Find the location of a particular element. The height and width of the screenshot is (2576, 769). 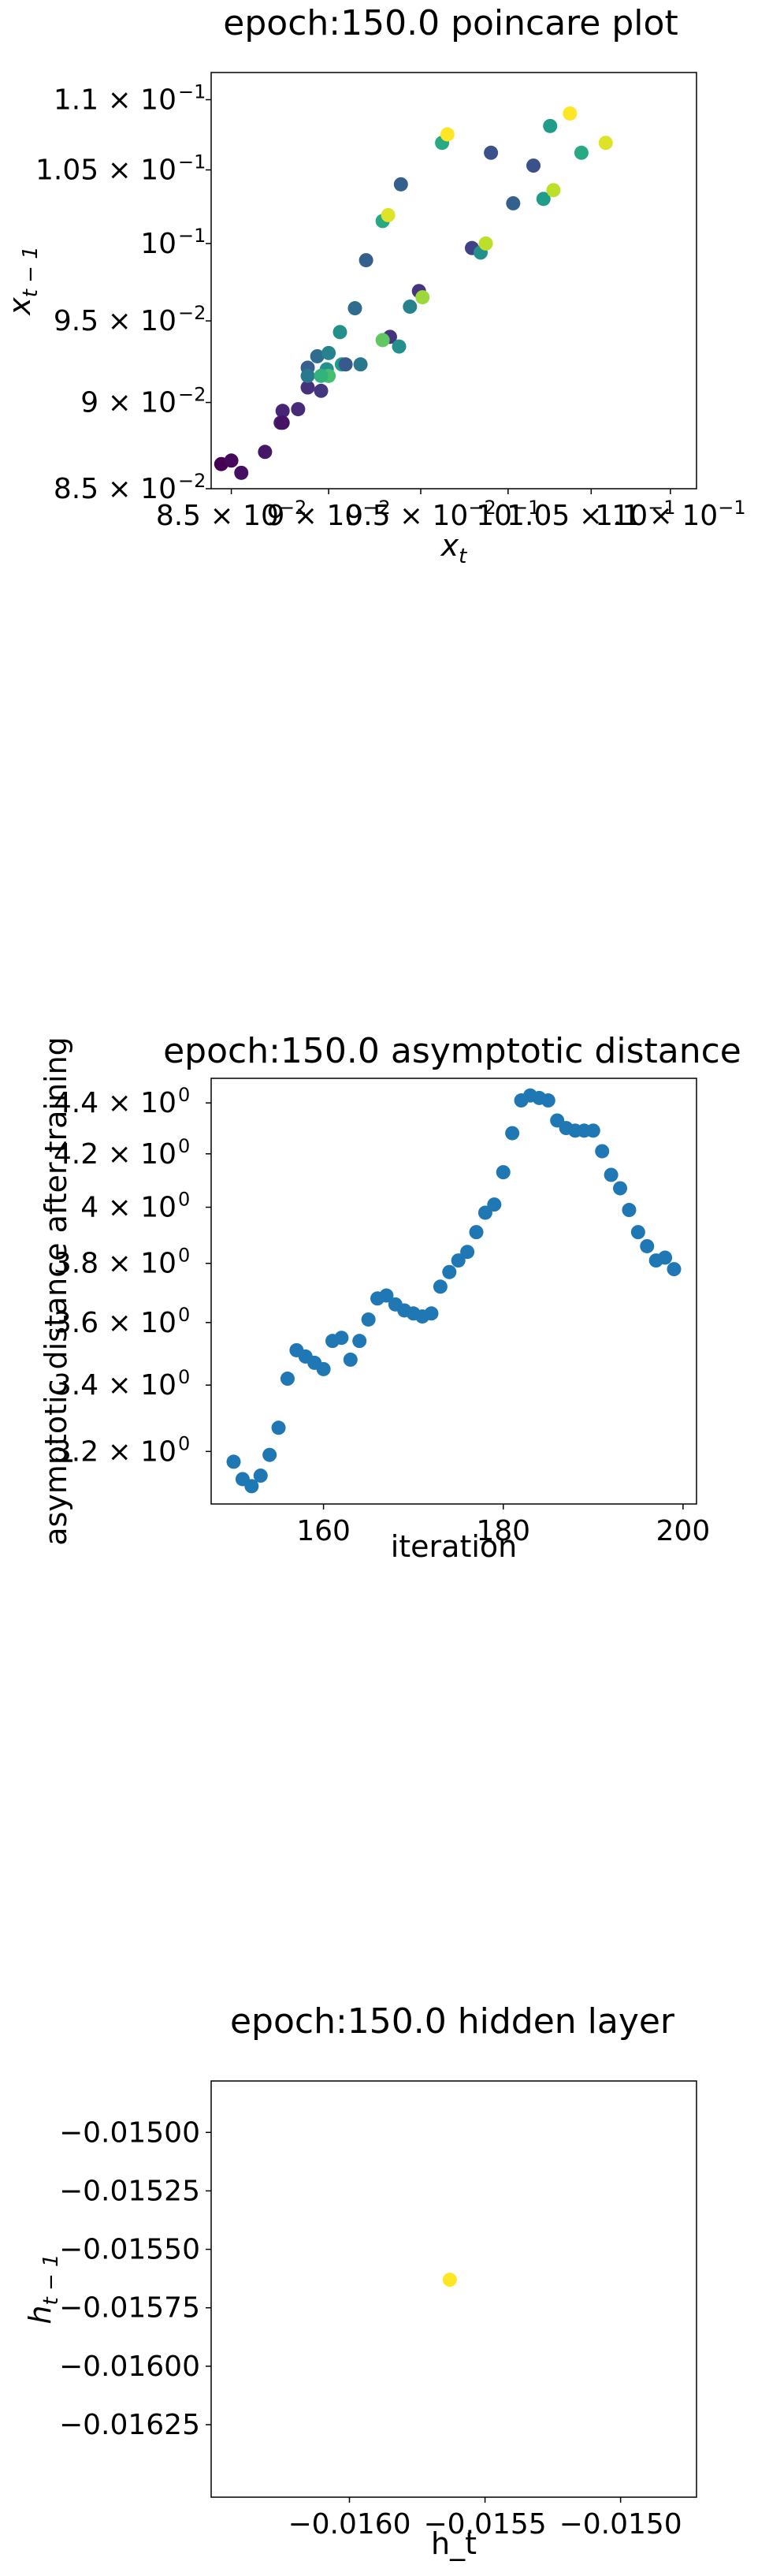

x-axis-ticks: −0.0160 −0.0155 −0.0150 is located at coordinates (485, 2519).